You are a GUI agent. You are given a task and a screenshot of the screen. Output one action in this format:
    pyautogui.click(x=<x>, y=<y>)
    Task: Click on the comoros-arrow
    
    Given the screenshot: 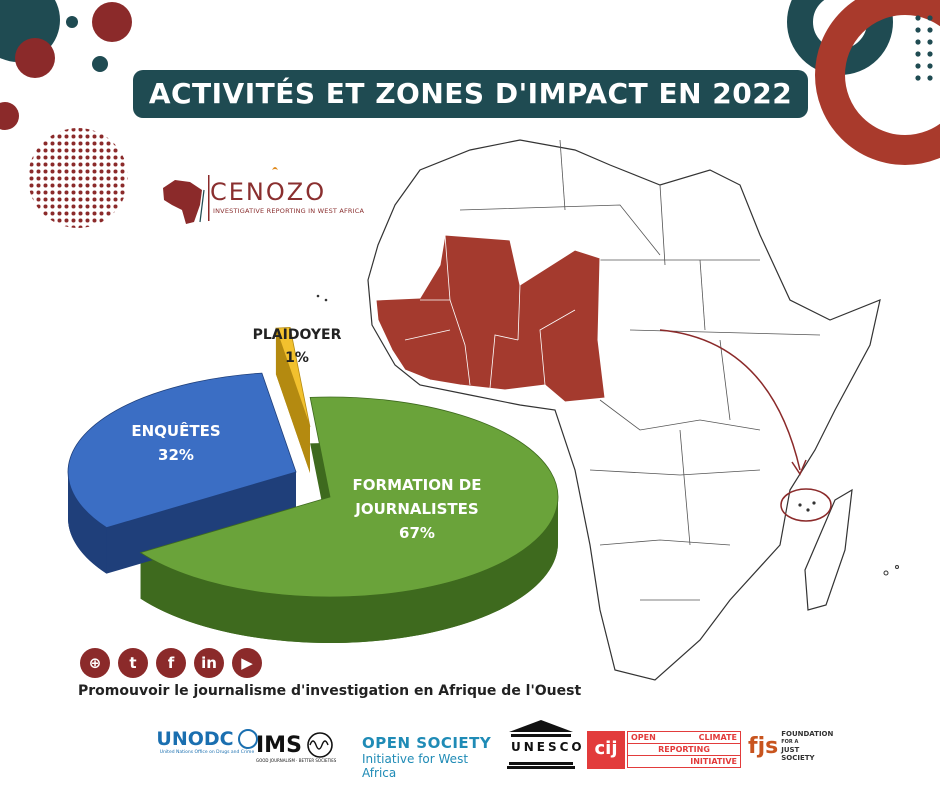 What is the action you would take?
    pyautogui.click(x=730, y=400)
    